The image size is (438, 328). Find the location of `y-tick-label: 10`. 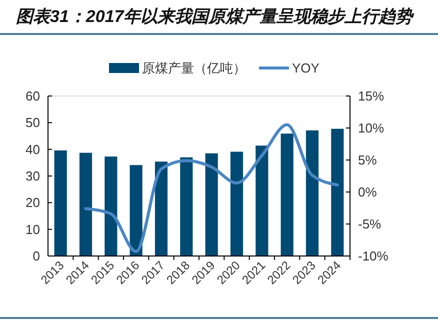

y-tick-label: 10 is located at coordinates (33, 229).